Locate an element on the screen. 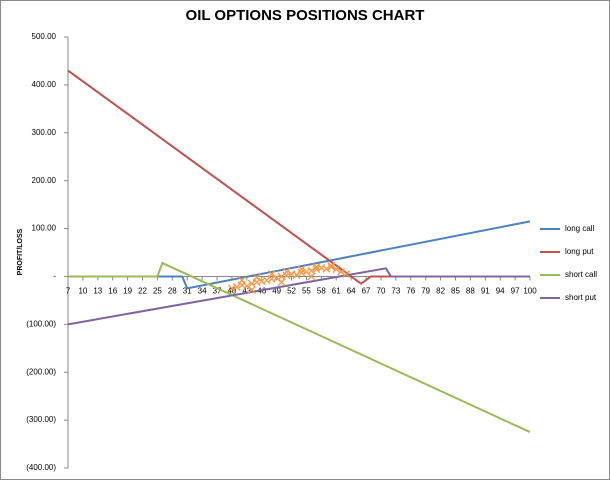 This screenshot has width=610, height=480. x-tick-label: 97 is located at coordinates (515, 291).